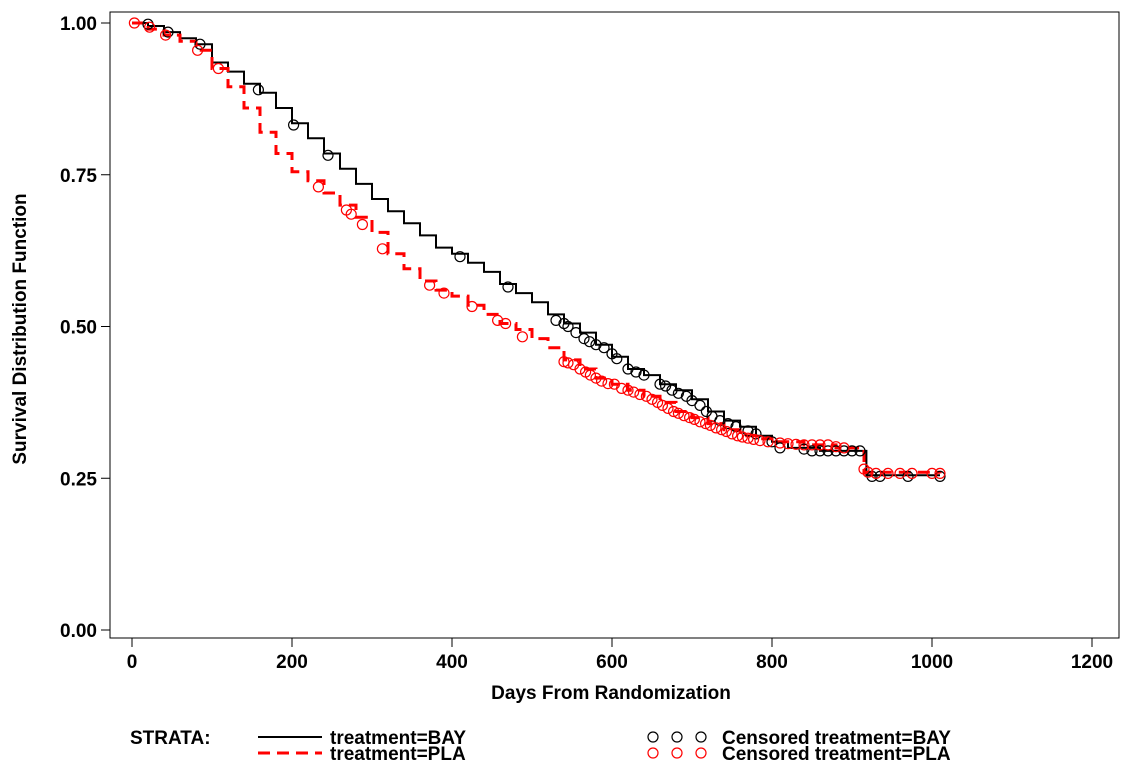 The width and height of the screenshot is (1121, 763). Describe the element at coordinates (836, 753) in the screenshot. I see `legend-label-censor-pla: Censored treatment=PLA` at that location.